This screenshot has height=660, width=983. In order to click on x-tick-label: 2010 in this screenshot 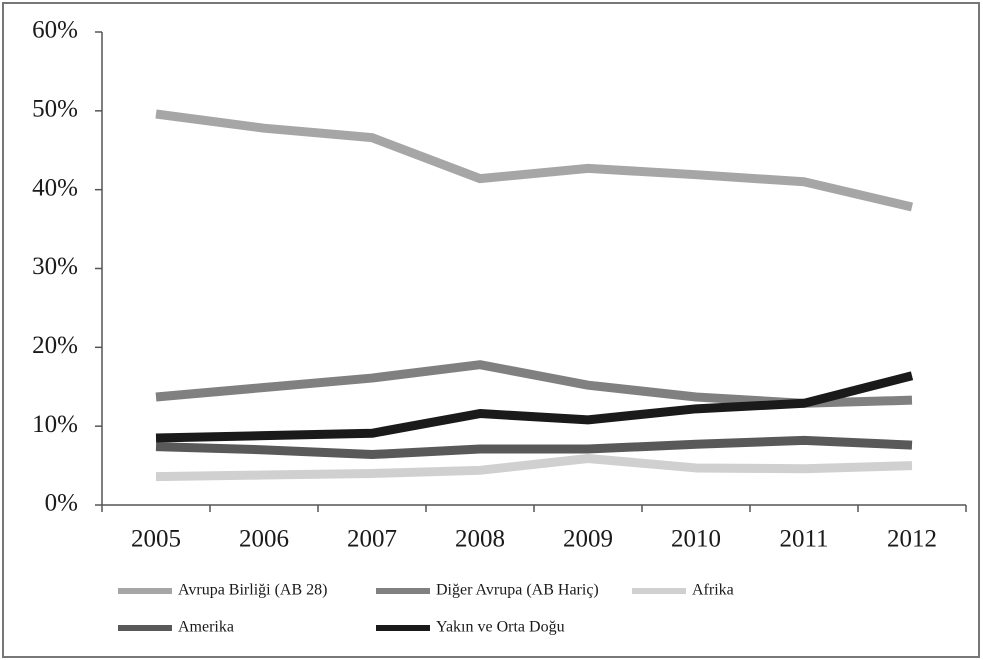, I will do `click(696, 539)`.